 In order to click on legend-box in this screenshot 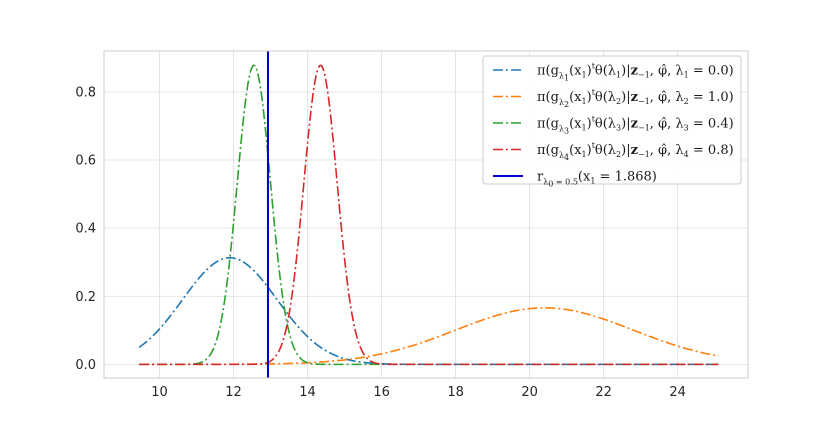, I will do `click(612, 120)`.